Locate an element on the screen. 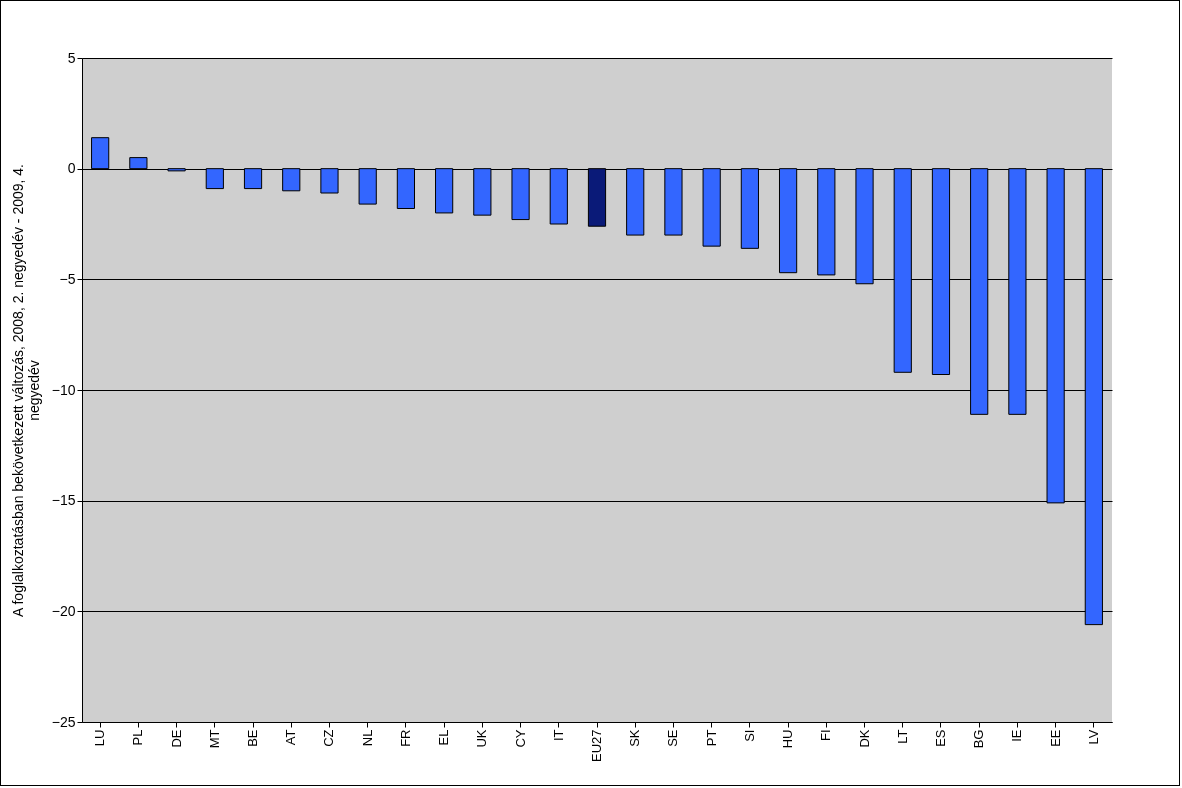 The image size is (1182, 788). x-tick-label: DE is located at coordinates (176, 738).